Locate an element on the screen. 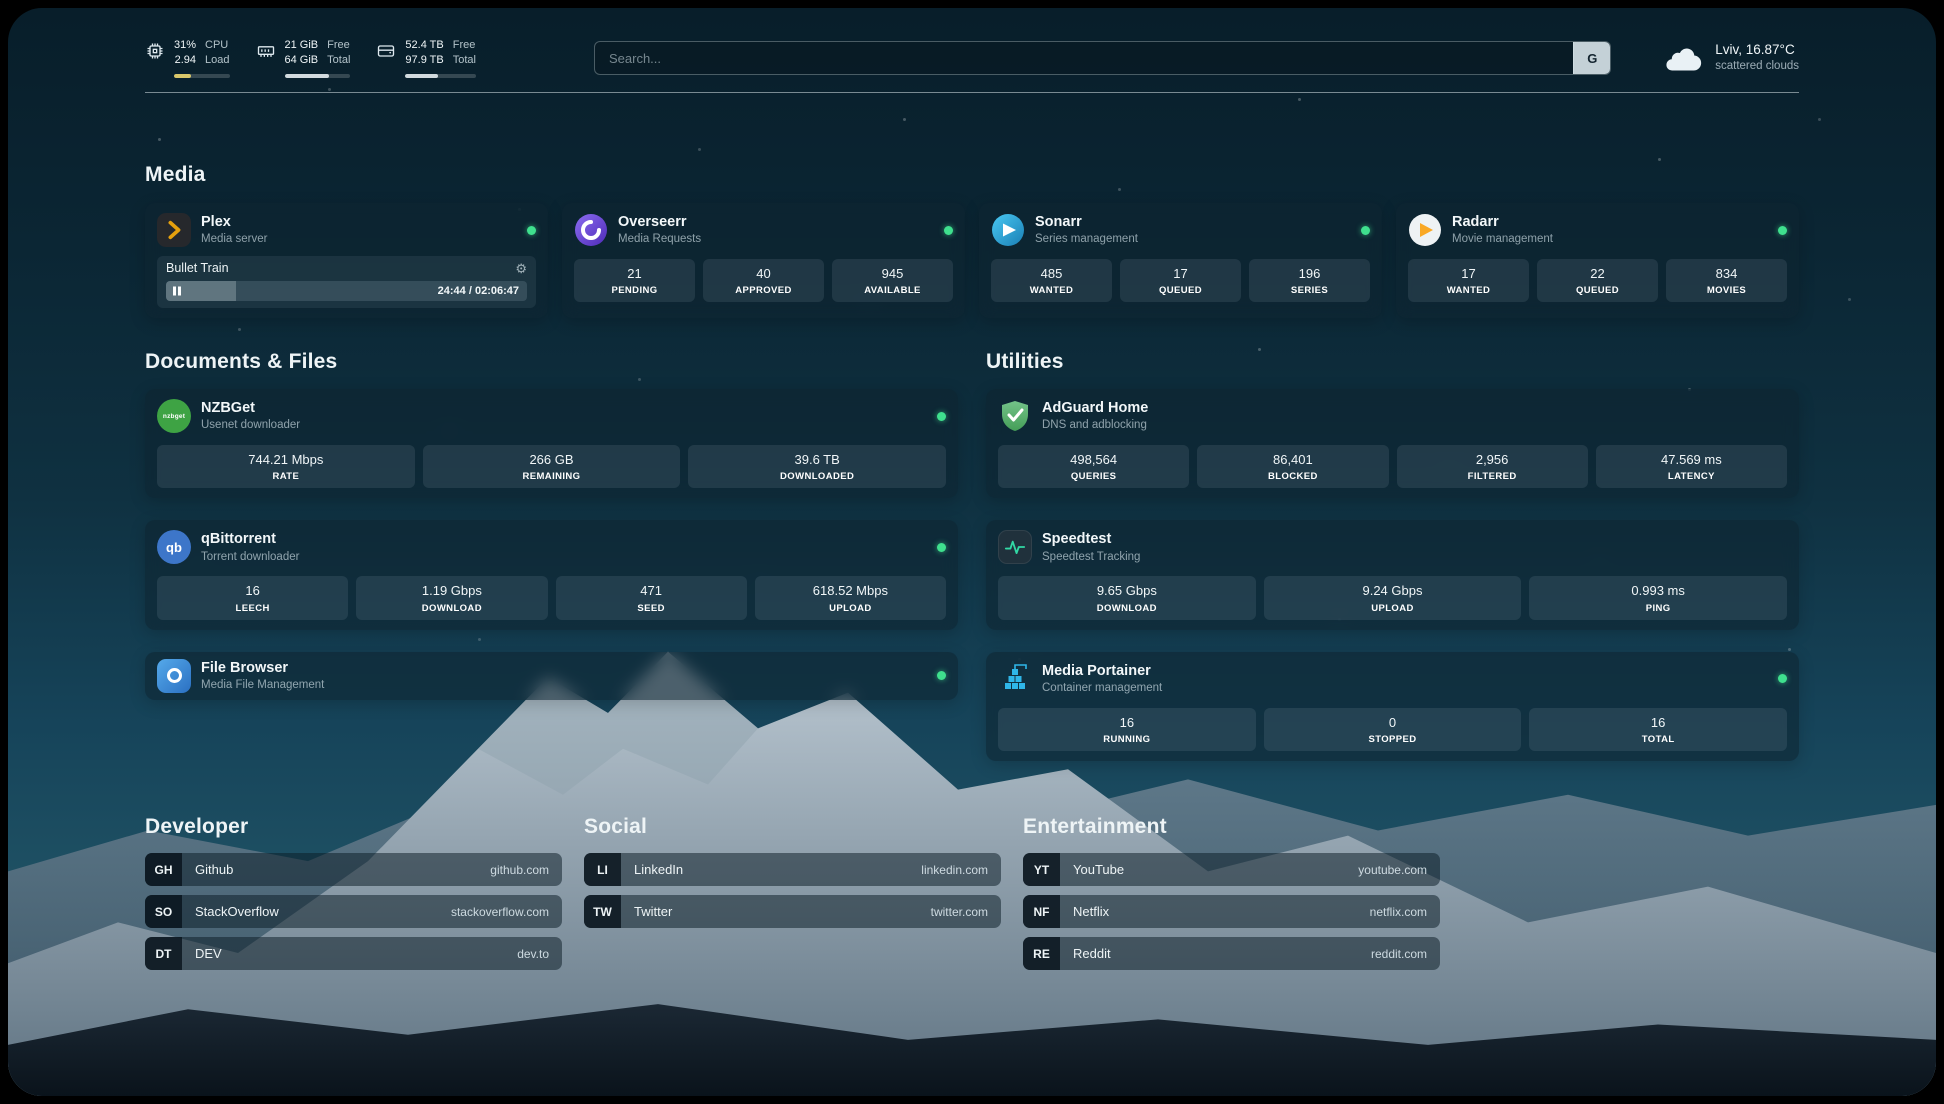 The image size is (1944, 1104). section-title-developer: Developer is located at coordinates (197, 826).